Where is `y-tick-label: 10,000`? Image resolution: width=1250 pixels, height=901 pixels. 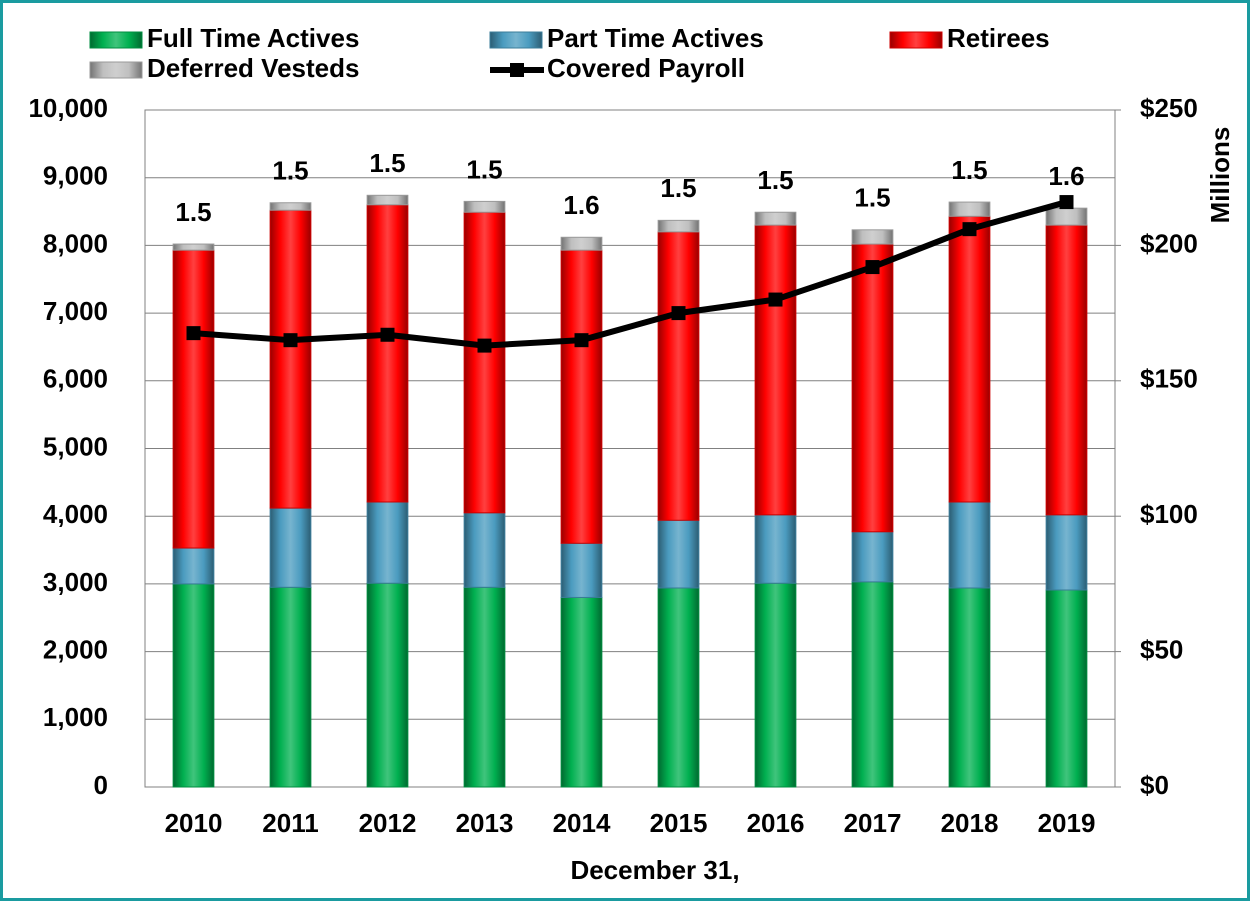 y-tick-label: 10,000 is located at coordinates (68, 108).